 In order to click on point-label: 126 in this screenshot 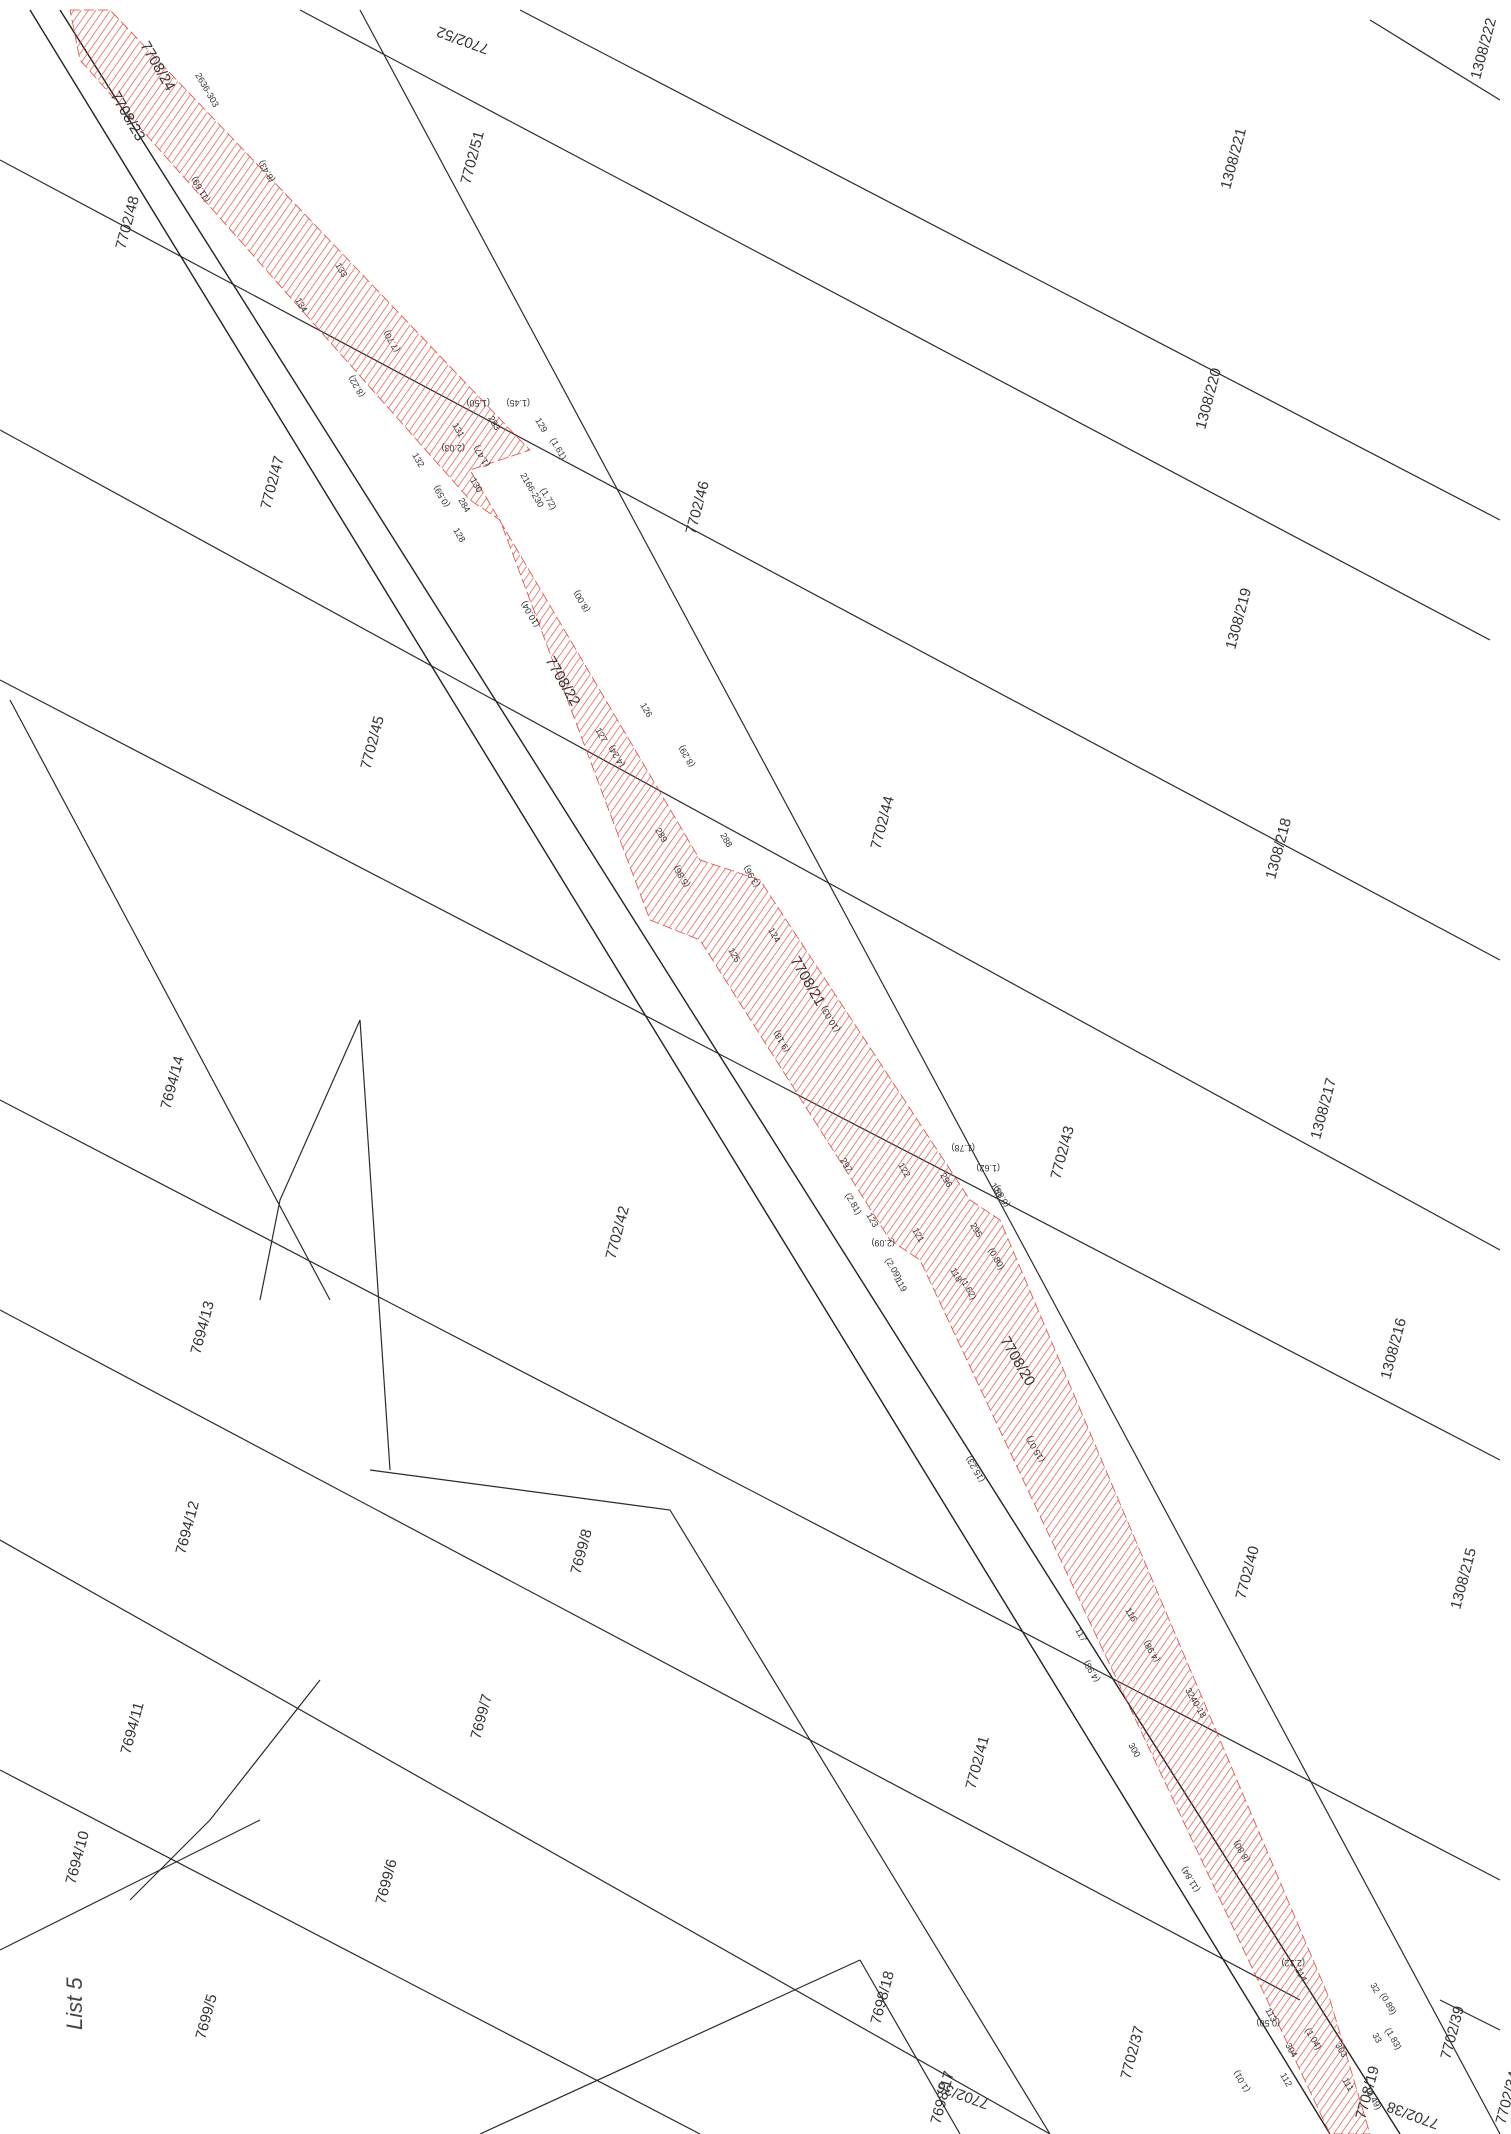, I will do `click(646, 710)`.